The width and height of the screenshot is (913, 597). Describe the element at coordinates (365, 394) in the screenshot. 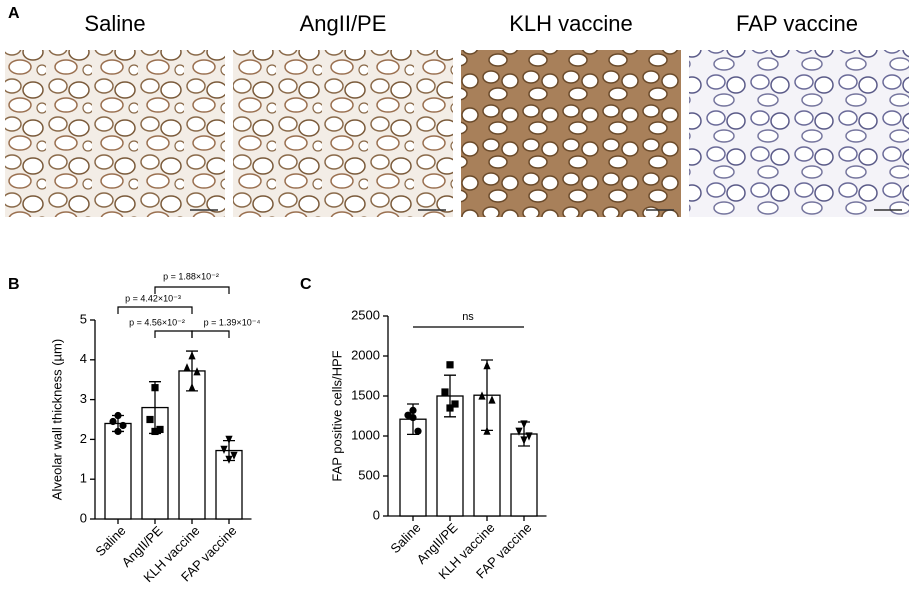

I see `y-tick-label: 1500` at that location.